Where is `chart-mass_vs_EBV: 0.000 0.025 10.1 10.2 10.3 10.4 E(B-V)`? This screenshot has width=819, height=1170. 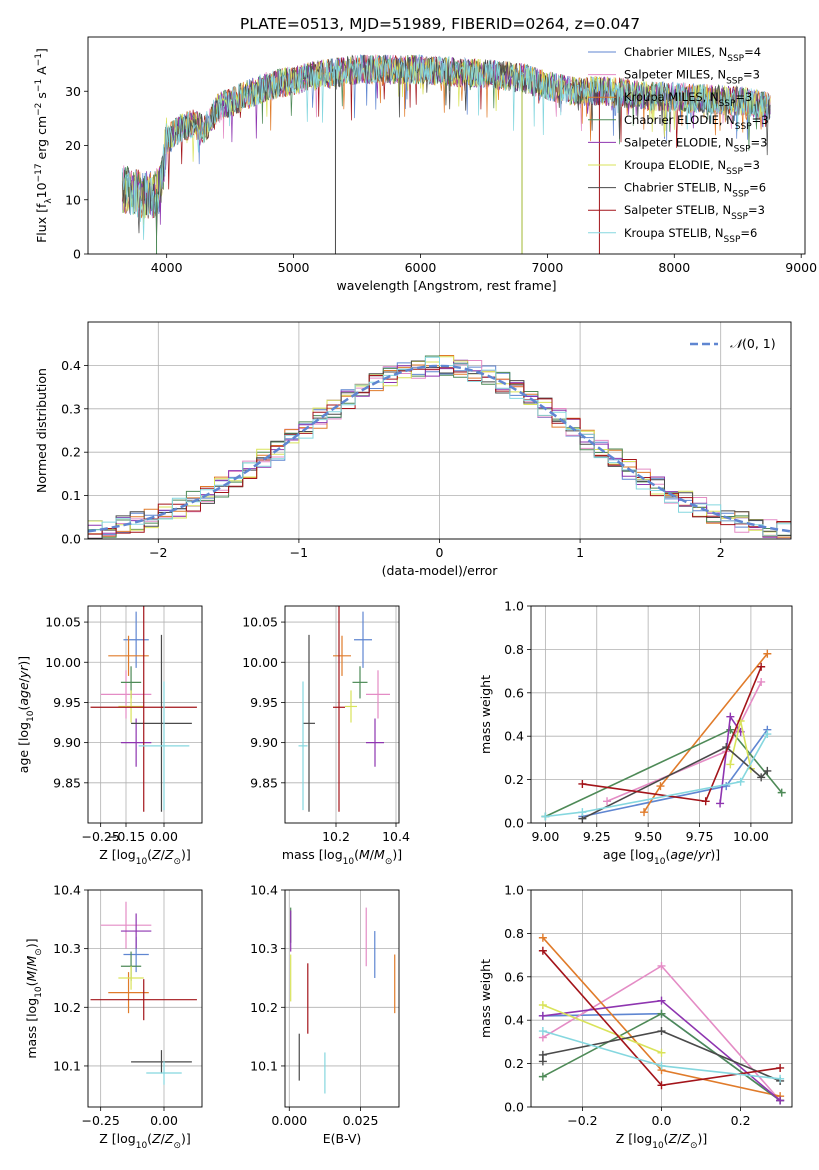 chart-mass_vs_EBV: 0.000 0.025 10.1 10.2 10.3 10.4 E(B-V) is located at coordinates (325, 1014).